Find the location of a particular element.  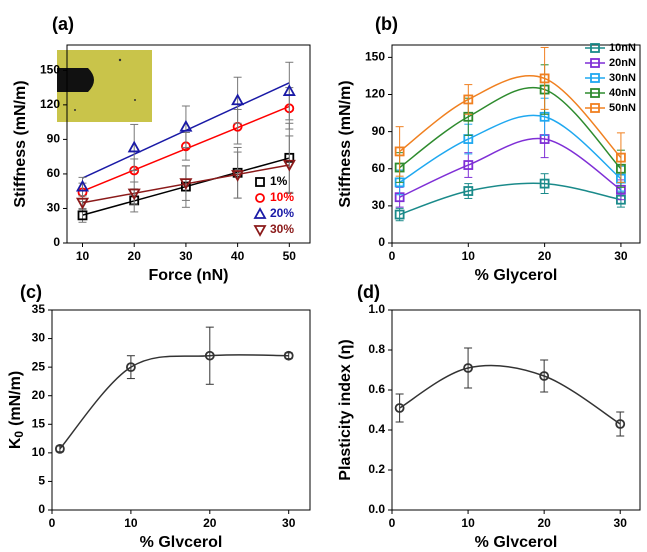

legend-label: 30% is located at coordinates (282, 229).